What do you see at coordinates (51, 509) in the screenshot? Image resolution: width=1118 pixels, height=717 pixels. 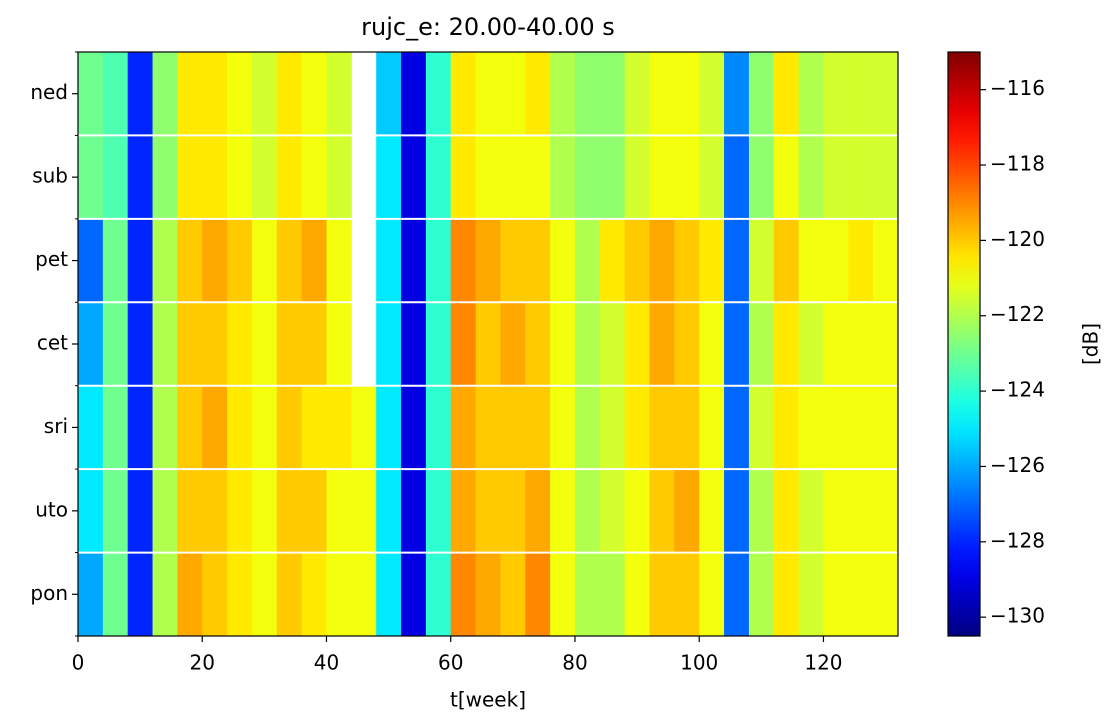 I see `y-tick-label: uto` at bounding box center [51, 509].